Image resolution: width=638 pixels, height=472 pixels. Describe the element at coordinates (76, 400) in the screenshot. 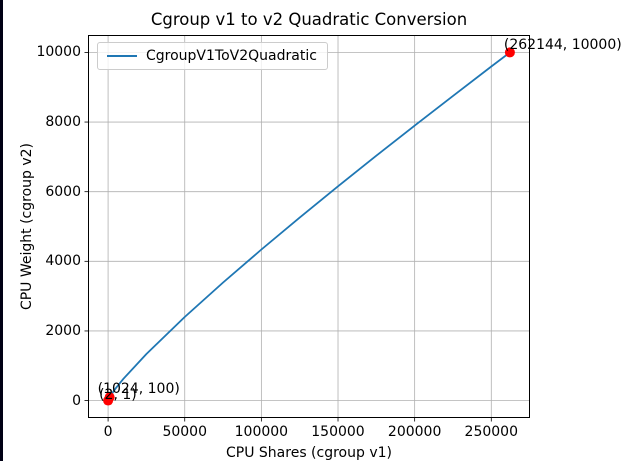

I see `y-tick-label: 0` at that location.